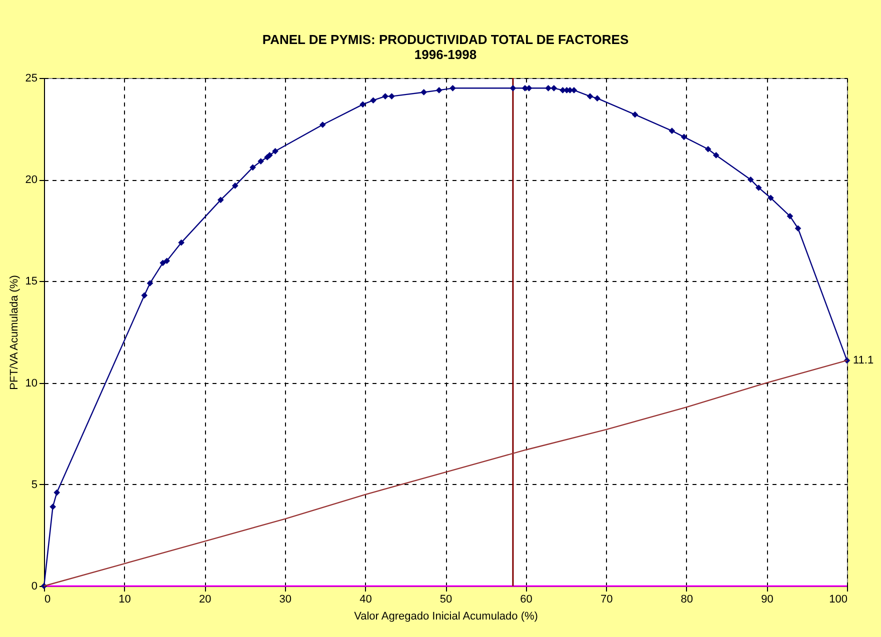 The image size is (881, 637). Describe the element at coordinates (47, 600) in the screenshot. I see `x-tick-label: 0` at that location.